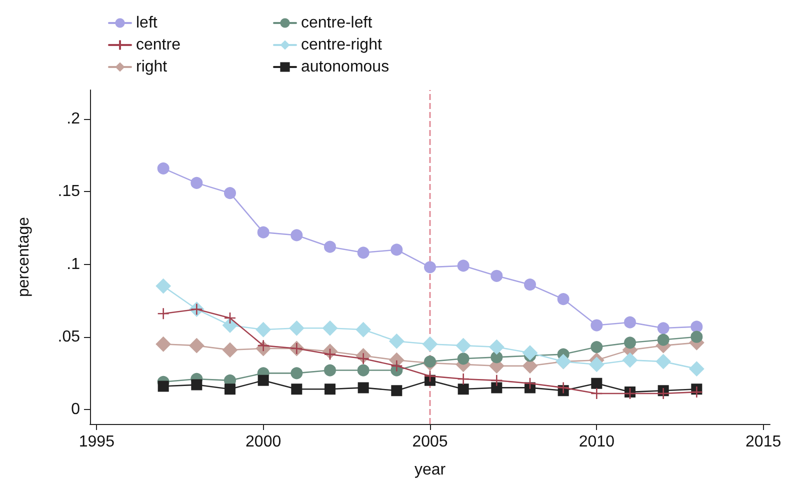  Describe the element at coordinates (596, 442) in the screenshot. I see `x-tick-label: 2010` at that location.